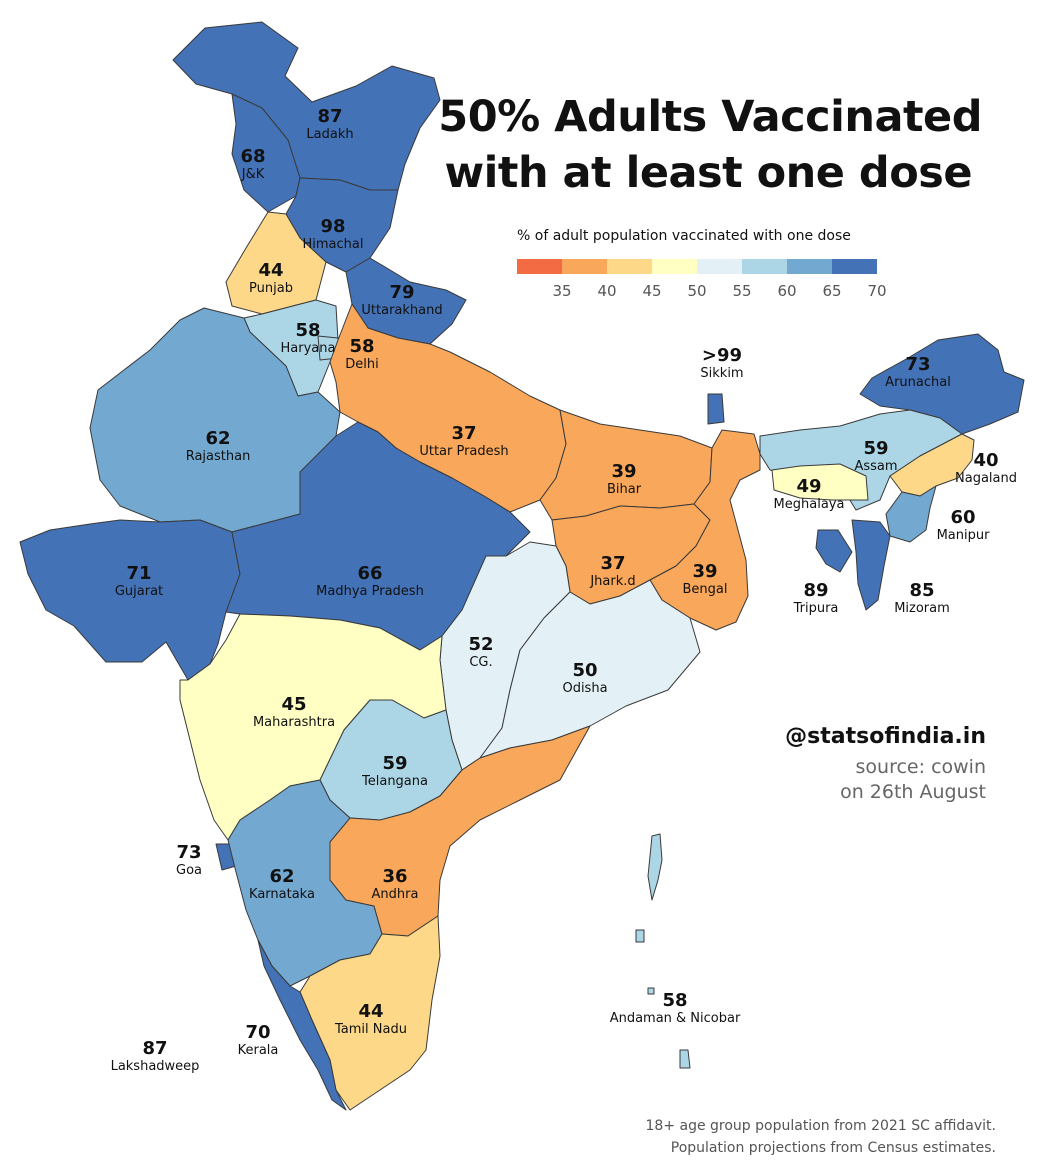 The width and height of the screenshot is (1050, 1173). Describe the element at coordinates (963, 517) in the screenshot. I see `region-value: 60` at that location.